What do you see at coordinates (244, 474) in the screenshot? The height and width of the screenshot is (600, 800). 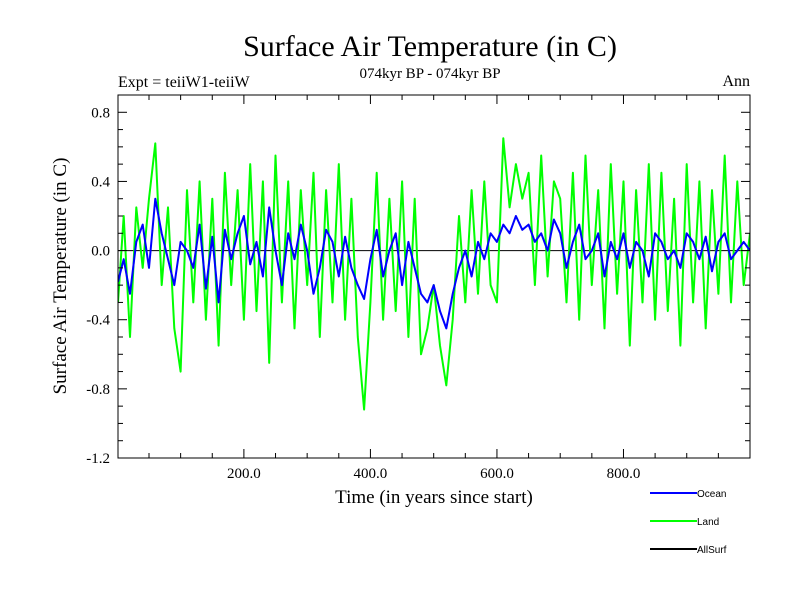 I see `x-tick-label: 200.0` at bounding box center [244, 474].